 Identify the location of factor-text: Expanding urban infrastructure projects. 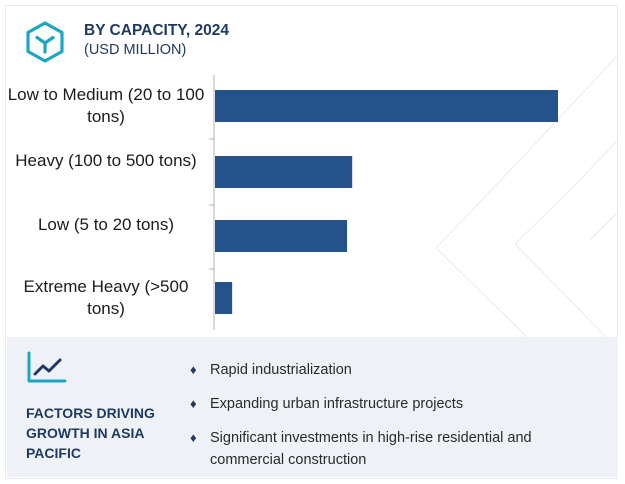
(337, 404).